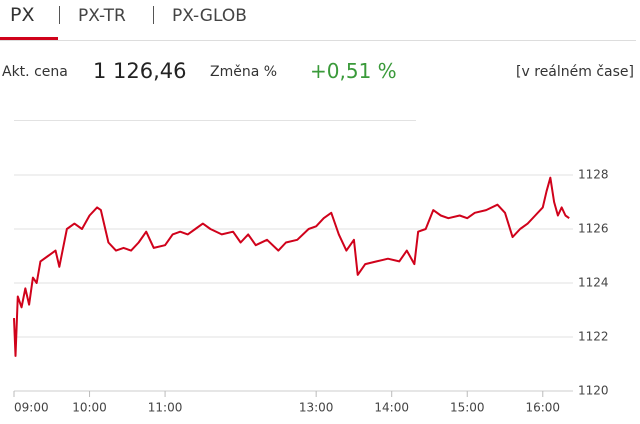 The width and height of the screenshot is (640, 424). I want to click on tab: PX-GLOB, so click(209, 16).